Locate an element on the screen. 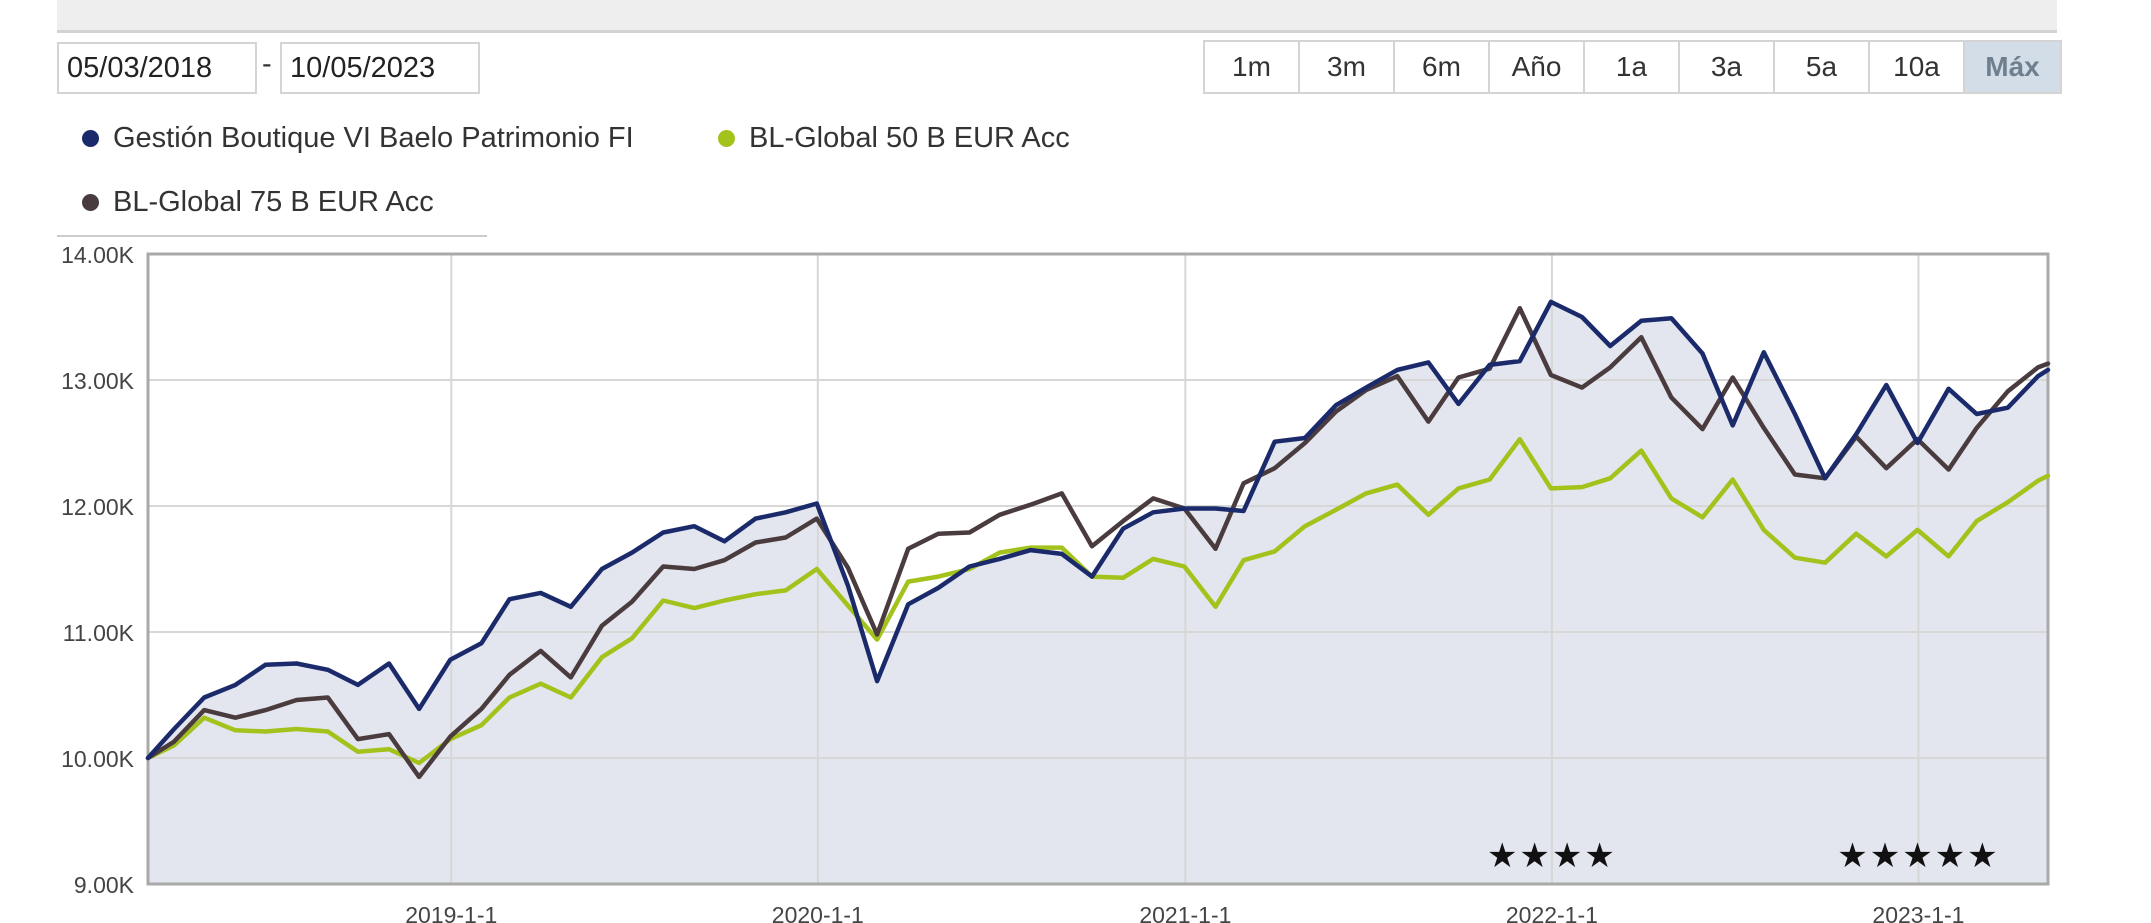  y-tick-label: 13.00K is located at coordinates (98, 381).